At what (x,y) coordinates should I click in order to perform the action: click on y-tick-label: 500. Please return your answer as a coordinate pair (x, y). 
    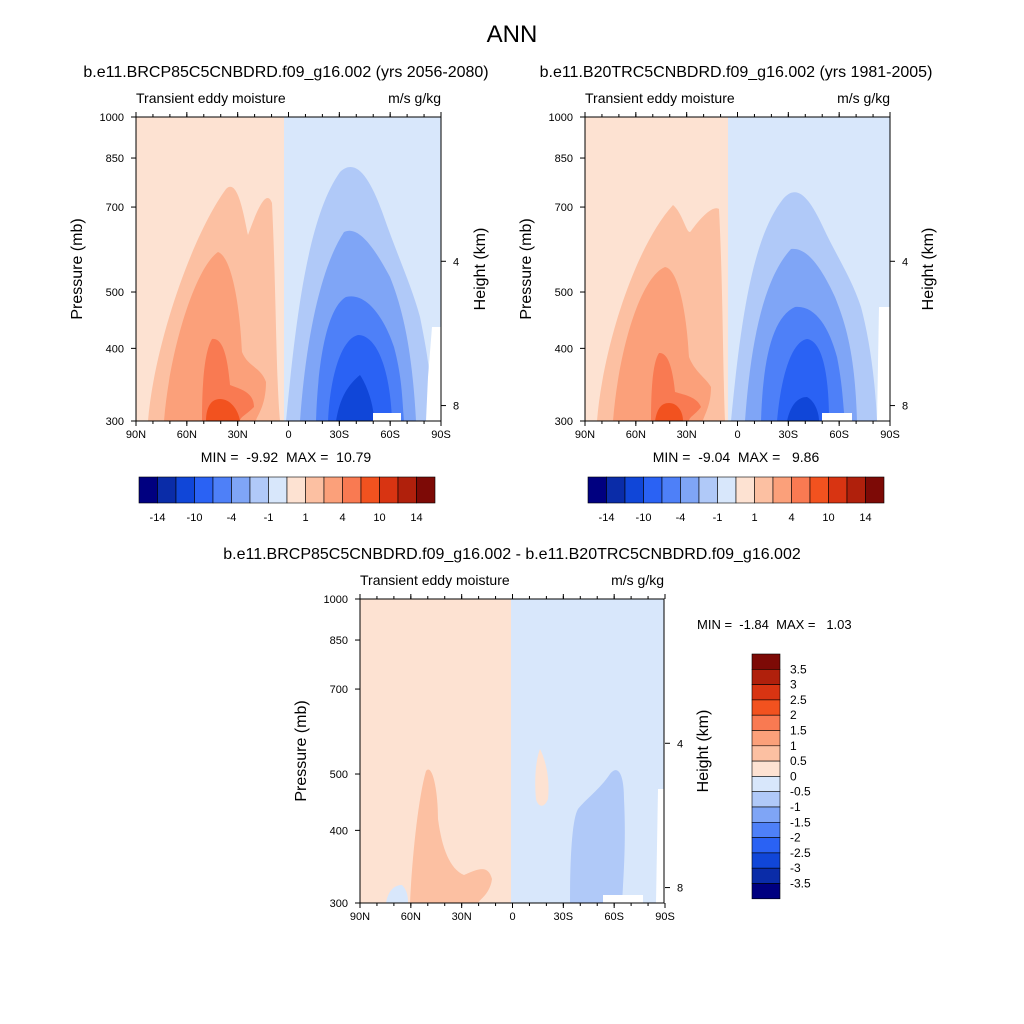
    Looking at the image, I should click on (115, 293).